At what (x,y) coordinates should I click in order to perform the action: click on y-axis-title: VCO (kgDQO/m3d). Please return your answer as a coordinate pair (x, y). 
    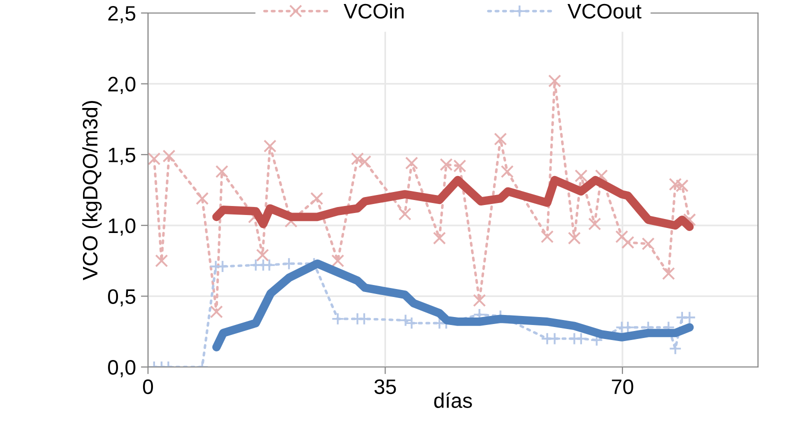
    Looking at the image, I should click on (92, 190).